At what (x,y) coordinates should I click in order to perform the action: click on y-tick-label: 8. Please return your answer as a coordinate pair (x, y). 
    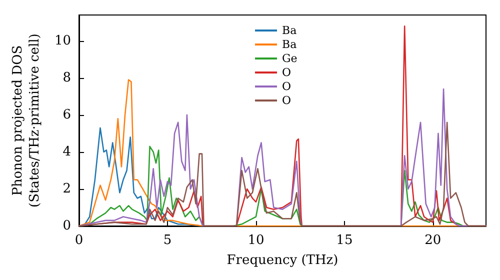
    Looking at the image, I should click on (66, 78).